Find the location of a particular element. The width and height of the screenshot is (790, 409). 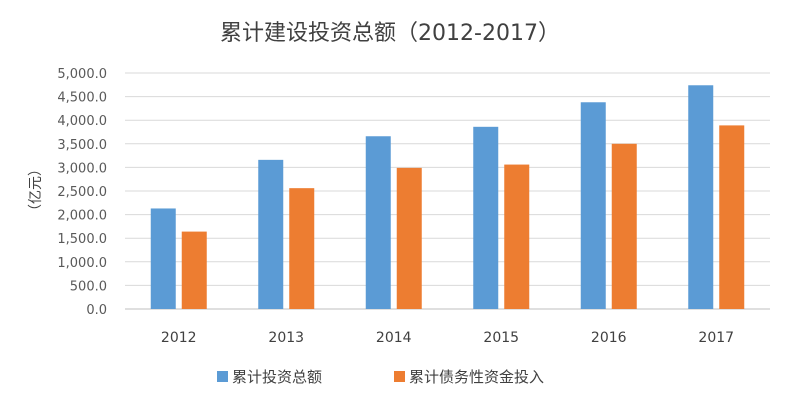

x-tick-label: 2014 is located at coordinates (394, 338).